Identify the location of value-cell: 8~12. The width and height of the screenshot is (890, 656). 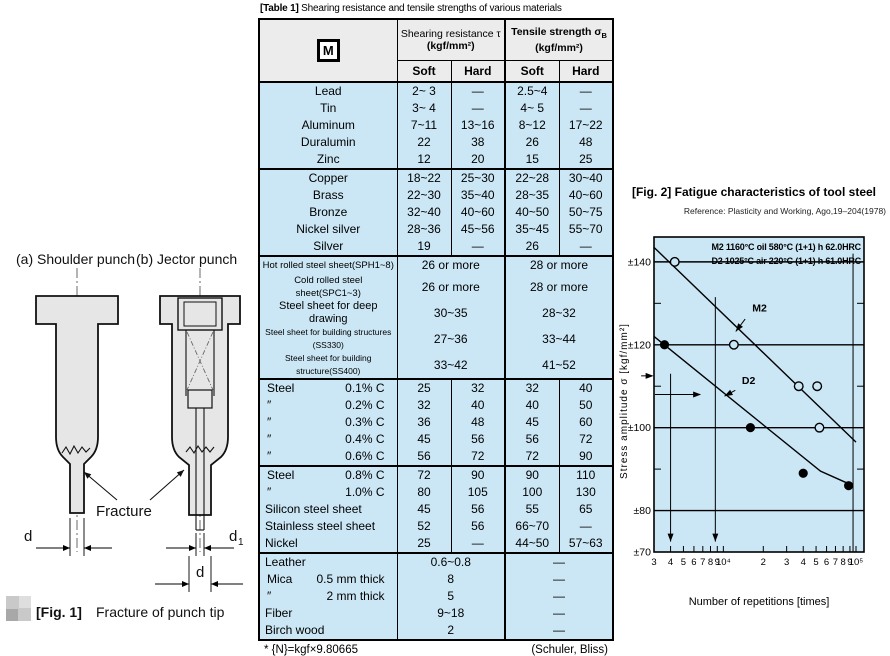
(531, 125).